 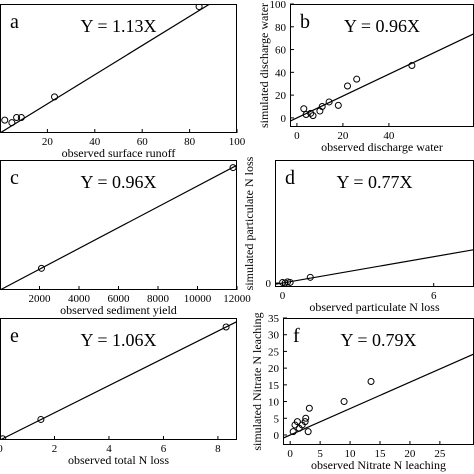 What do you see at coordinates (119, 299) in the screenshot?
I see `x-tick-label: 6000` at bounding box center [119, 299].